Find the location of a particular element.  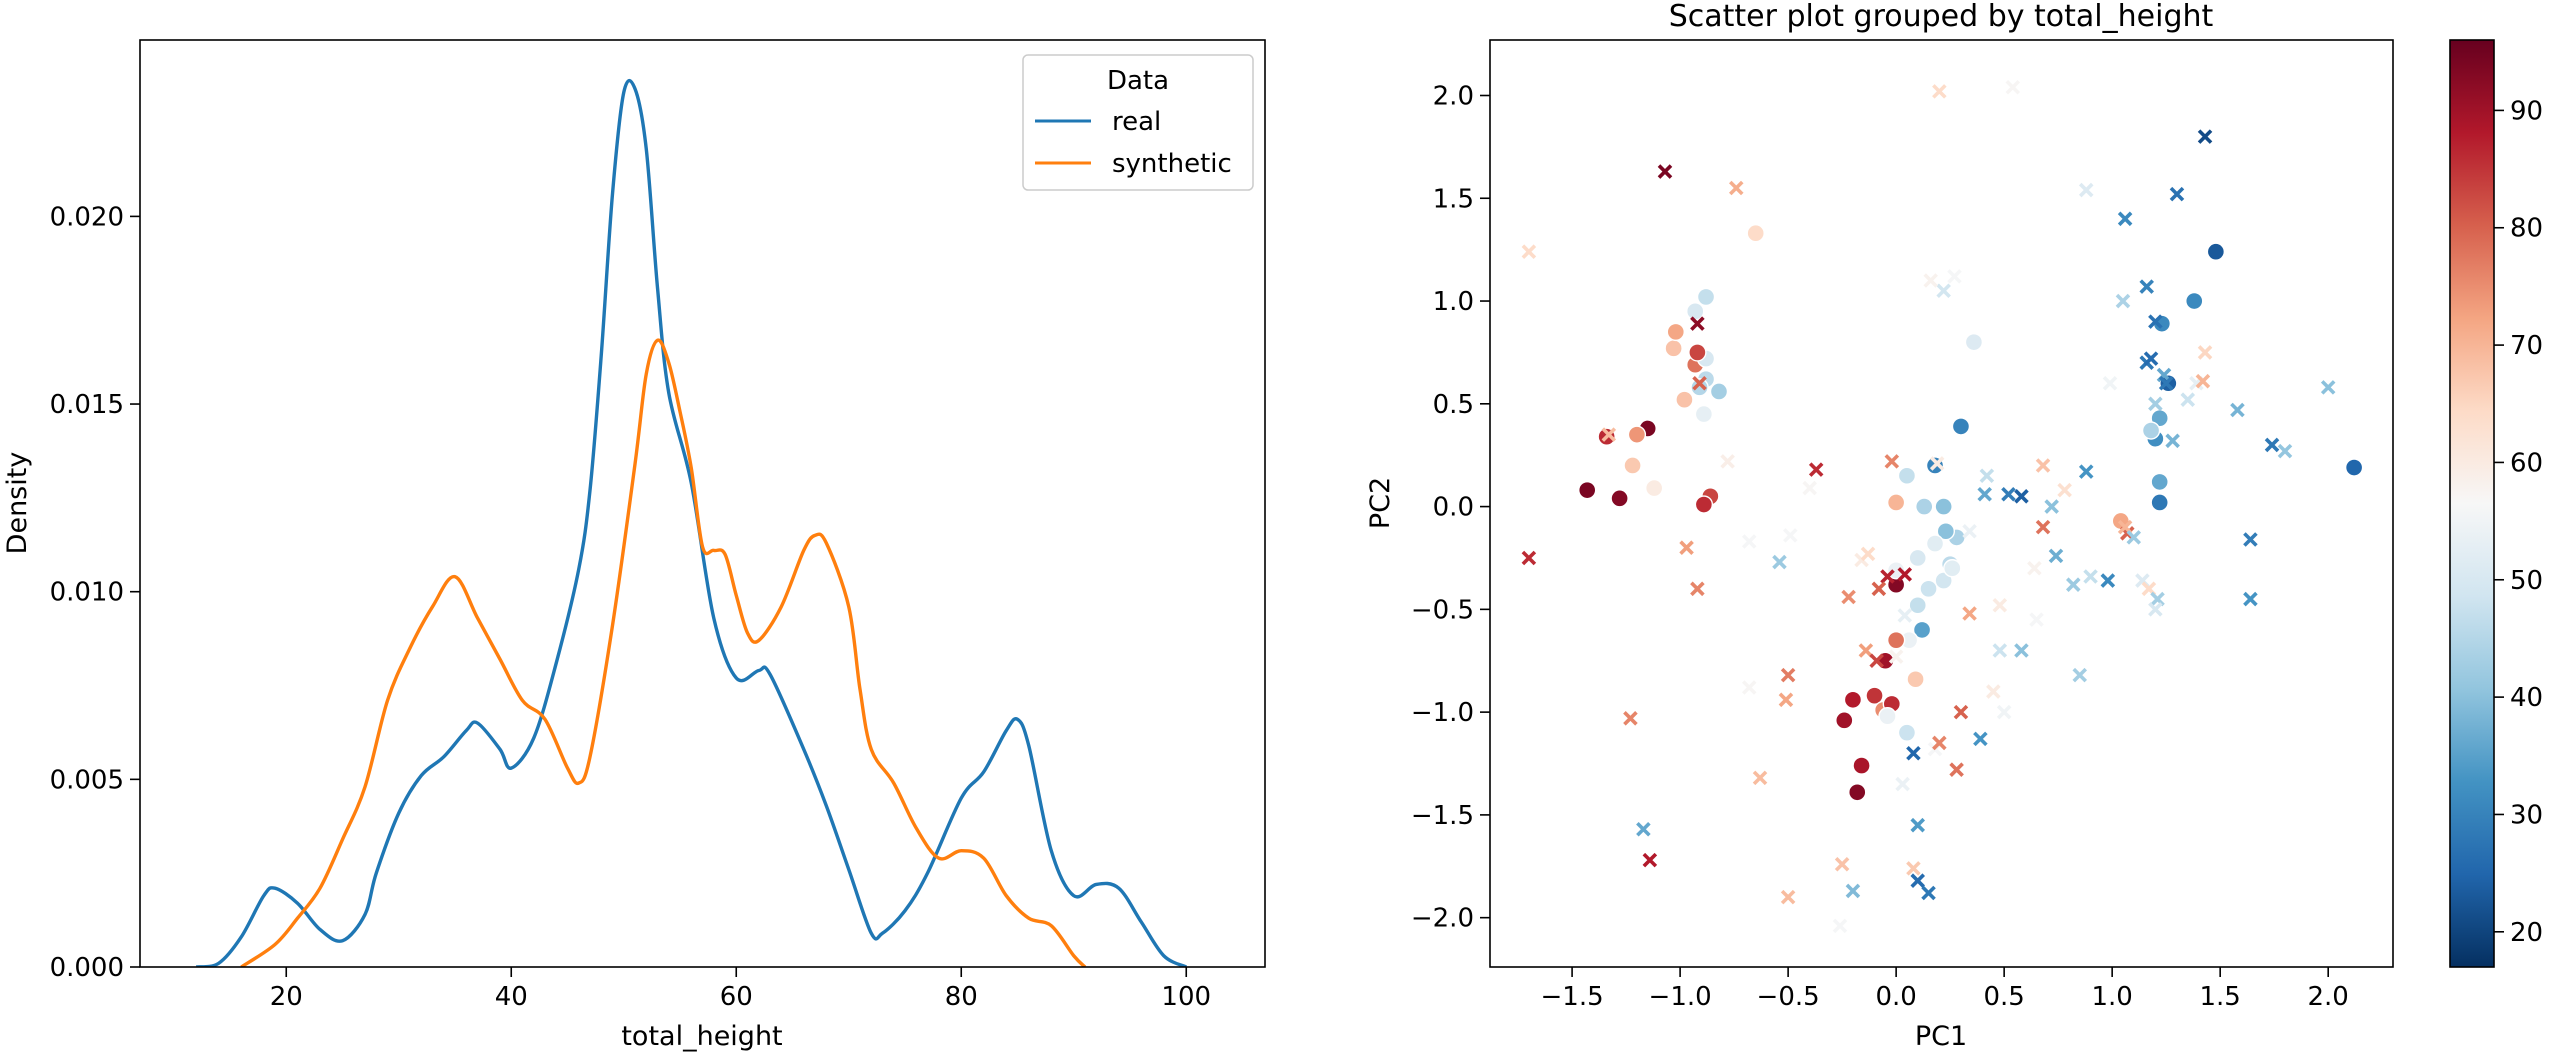

x-tick-label: 60 is located at coordinates (736, 997).